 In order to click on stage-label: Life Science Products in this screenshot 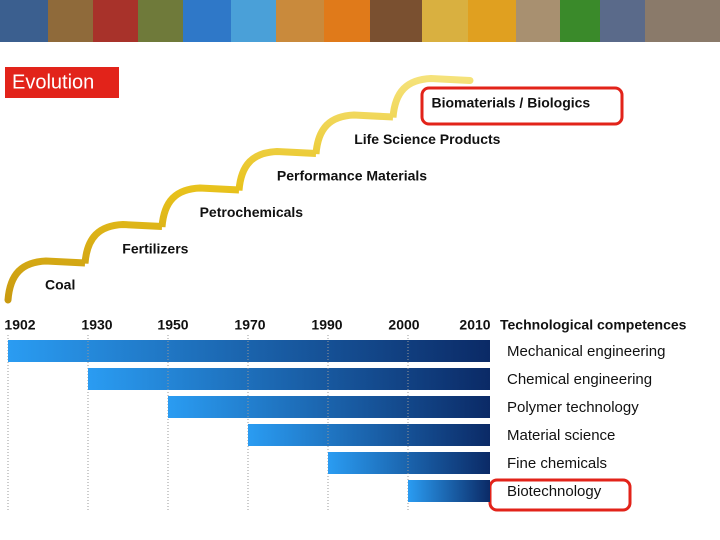, I will do `click(427, 139)`.